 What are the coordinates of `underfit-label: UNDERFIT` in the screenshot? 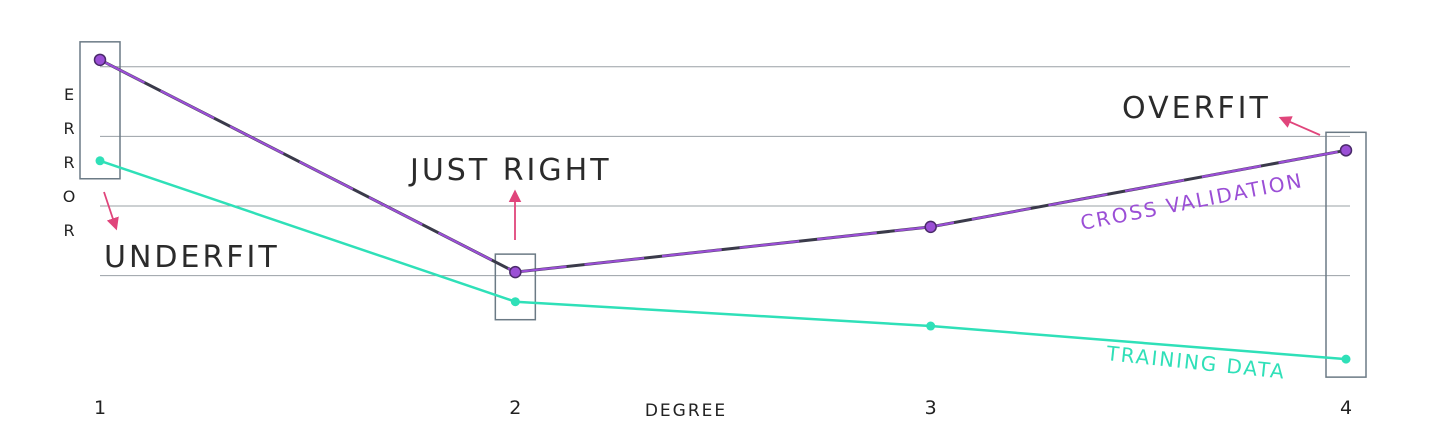 It's located at (192, 257).